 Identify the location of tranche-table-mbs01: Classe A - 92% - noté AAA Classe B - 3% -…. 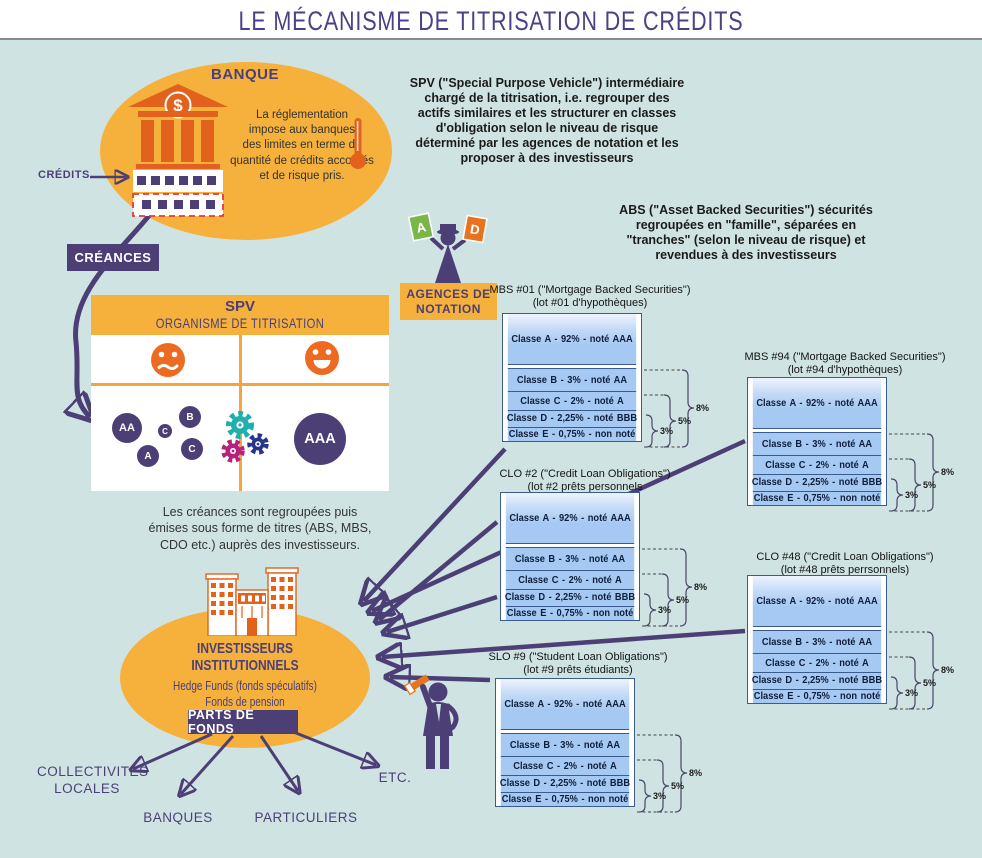
(572, 377).